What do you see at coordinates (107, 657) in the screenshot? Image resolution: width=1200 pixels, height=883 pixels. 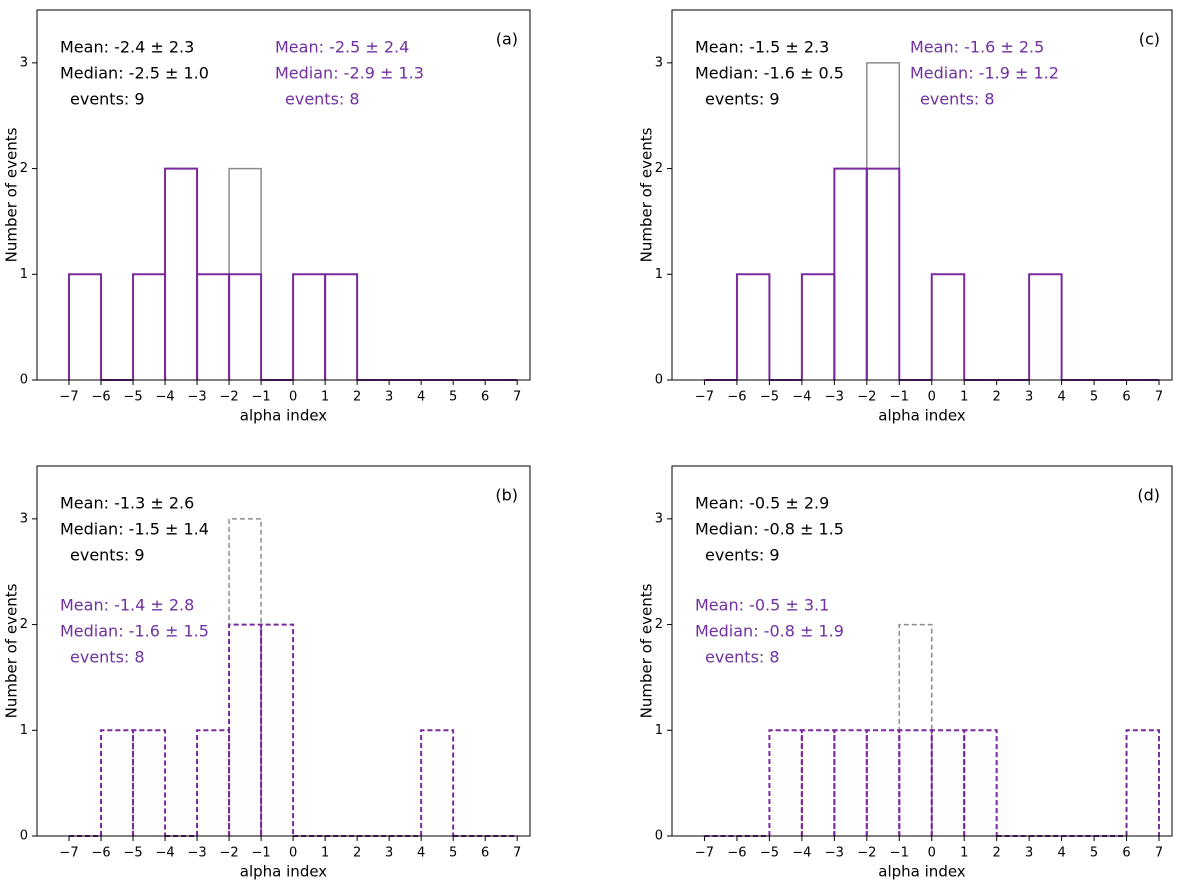 I see `stat-text: events: 8` at bounding box center [107, 657].